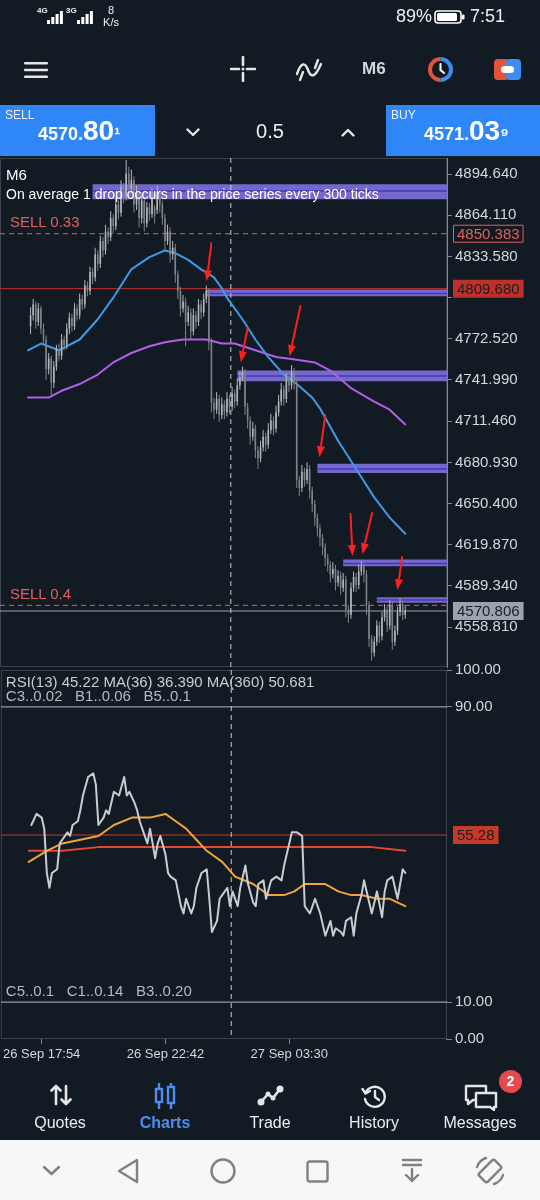 Image resolution: width=540 pixels, height=1200 pixels. What do you see at coordinates (374, 1123) in the screenshot?
I see `text: History` at bounding box center [374, 1123].